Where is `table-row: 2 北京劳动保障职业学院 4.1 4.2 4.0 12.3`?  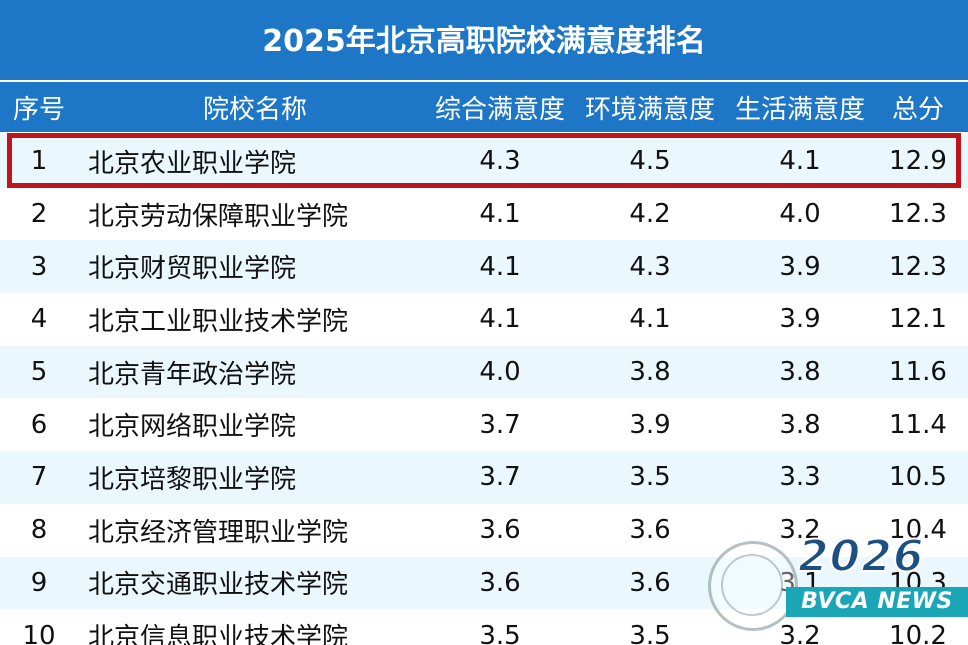 table-row: 2 北京劳动保障职业学院 4.1 4.2 4.0 12.3 is located at coordinates (484, 214).